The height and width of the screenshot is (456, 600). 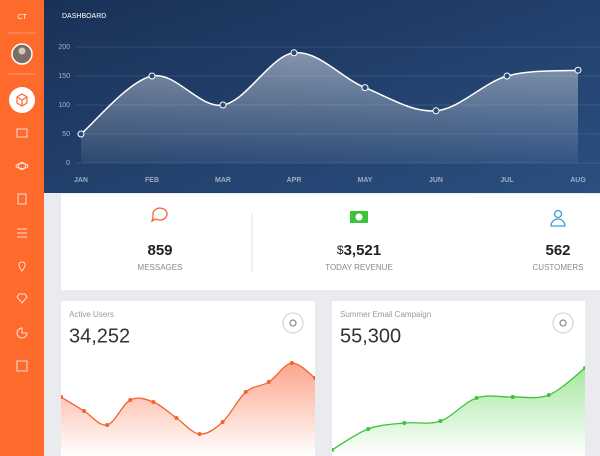 I want to click on nav-image, so click(x=22, y=133).